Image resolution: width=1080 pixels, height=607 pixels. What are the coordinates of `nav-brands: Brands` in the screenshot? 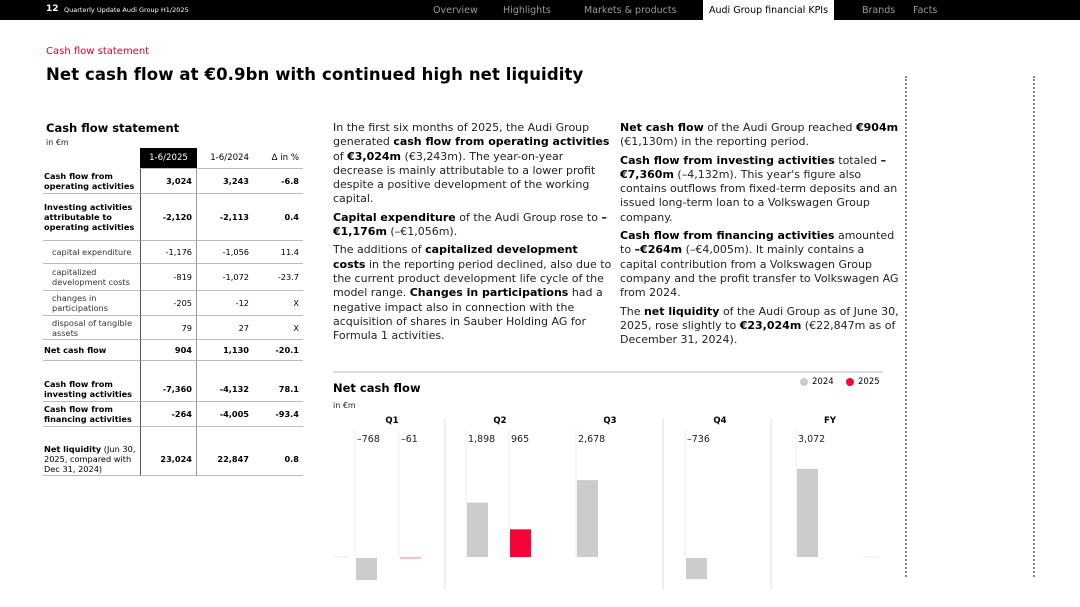 It's located at (879, 10).